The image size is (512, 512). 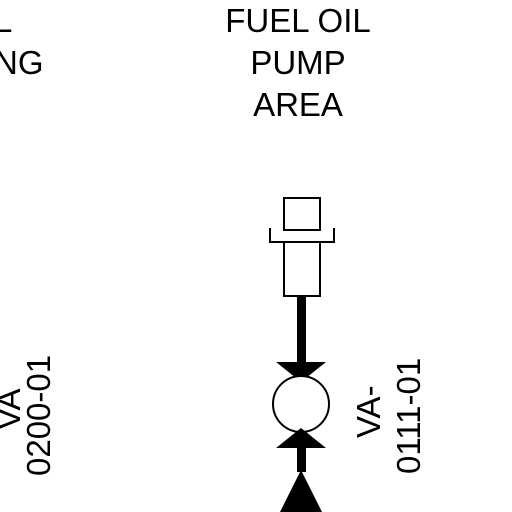 I want to click on instrument-top-box, so click(x=302, y=214).